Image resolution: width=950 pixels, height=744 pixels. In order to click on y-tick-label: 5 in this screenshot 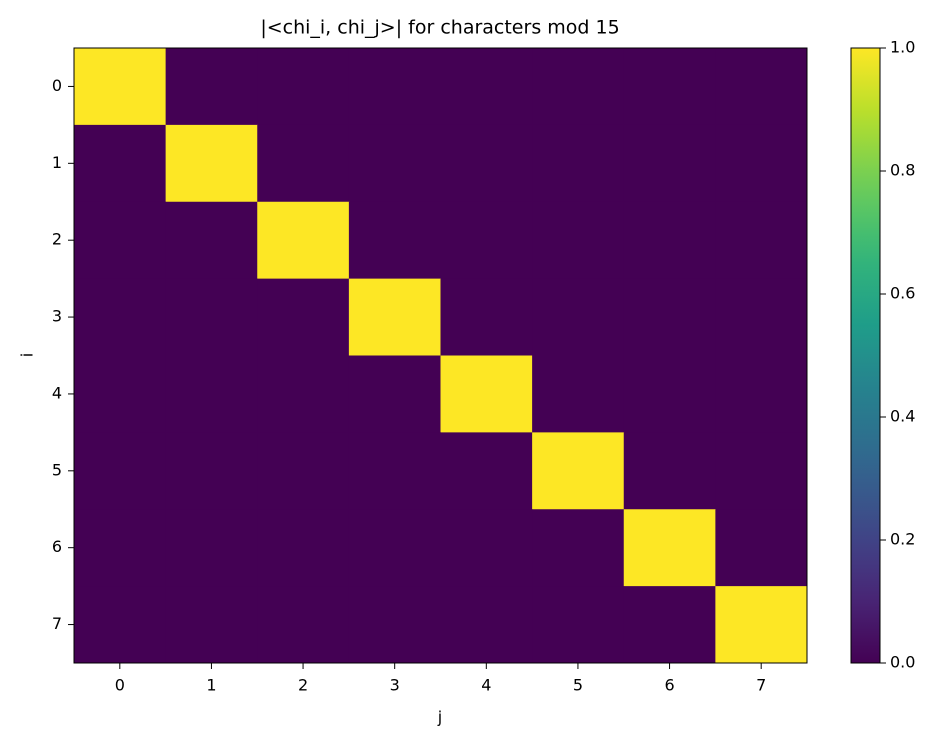, I will do `click(57, 469)`.